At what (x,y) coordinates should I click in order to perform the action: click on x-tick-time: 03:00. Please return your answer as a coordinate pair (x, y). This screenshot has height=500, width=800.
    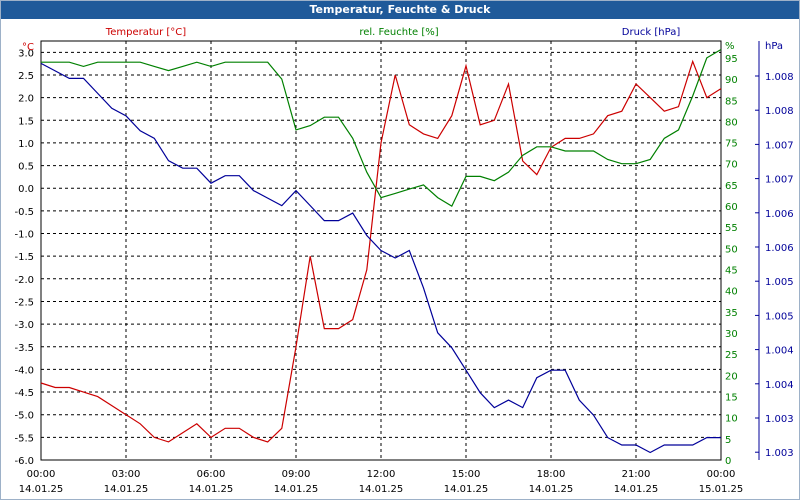
    Looking at the image, I should click on (126, 474).